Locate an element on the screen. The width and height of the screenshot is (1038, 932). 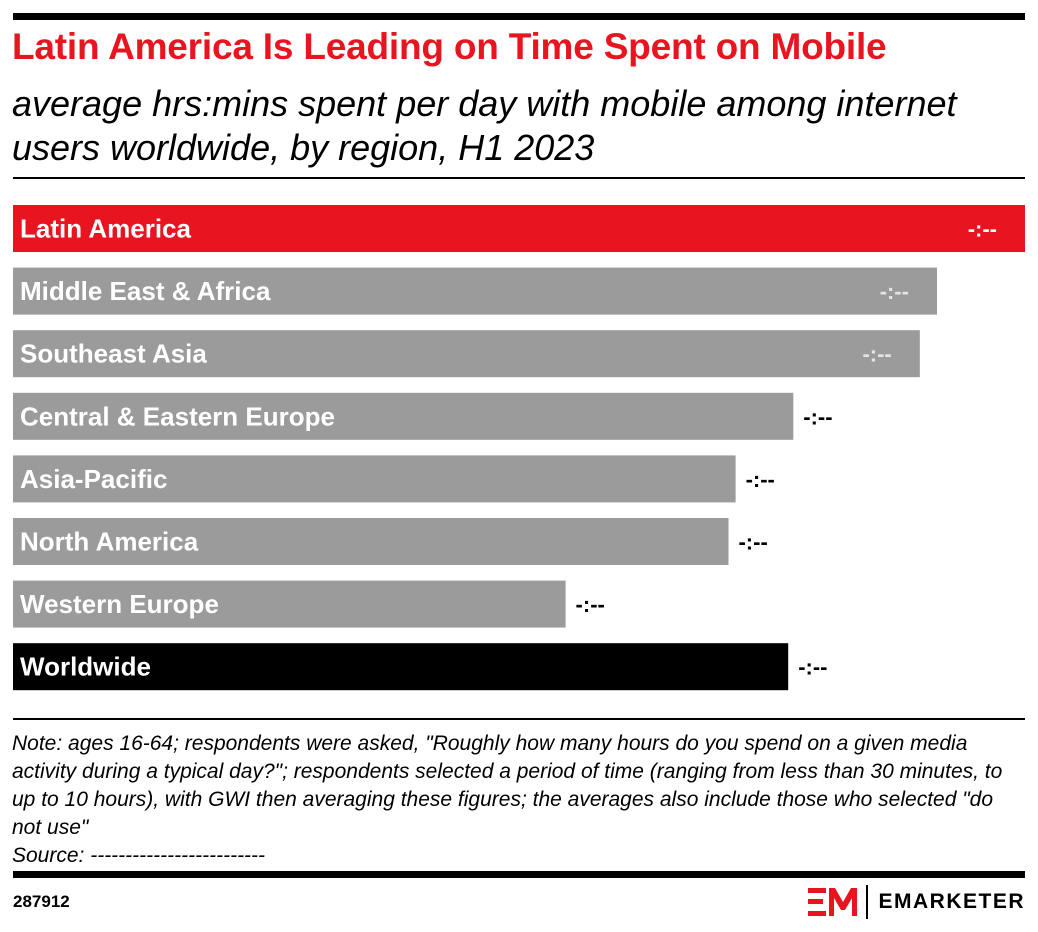
em-logo-icon is located at coordinates (833, 902).